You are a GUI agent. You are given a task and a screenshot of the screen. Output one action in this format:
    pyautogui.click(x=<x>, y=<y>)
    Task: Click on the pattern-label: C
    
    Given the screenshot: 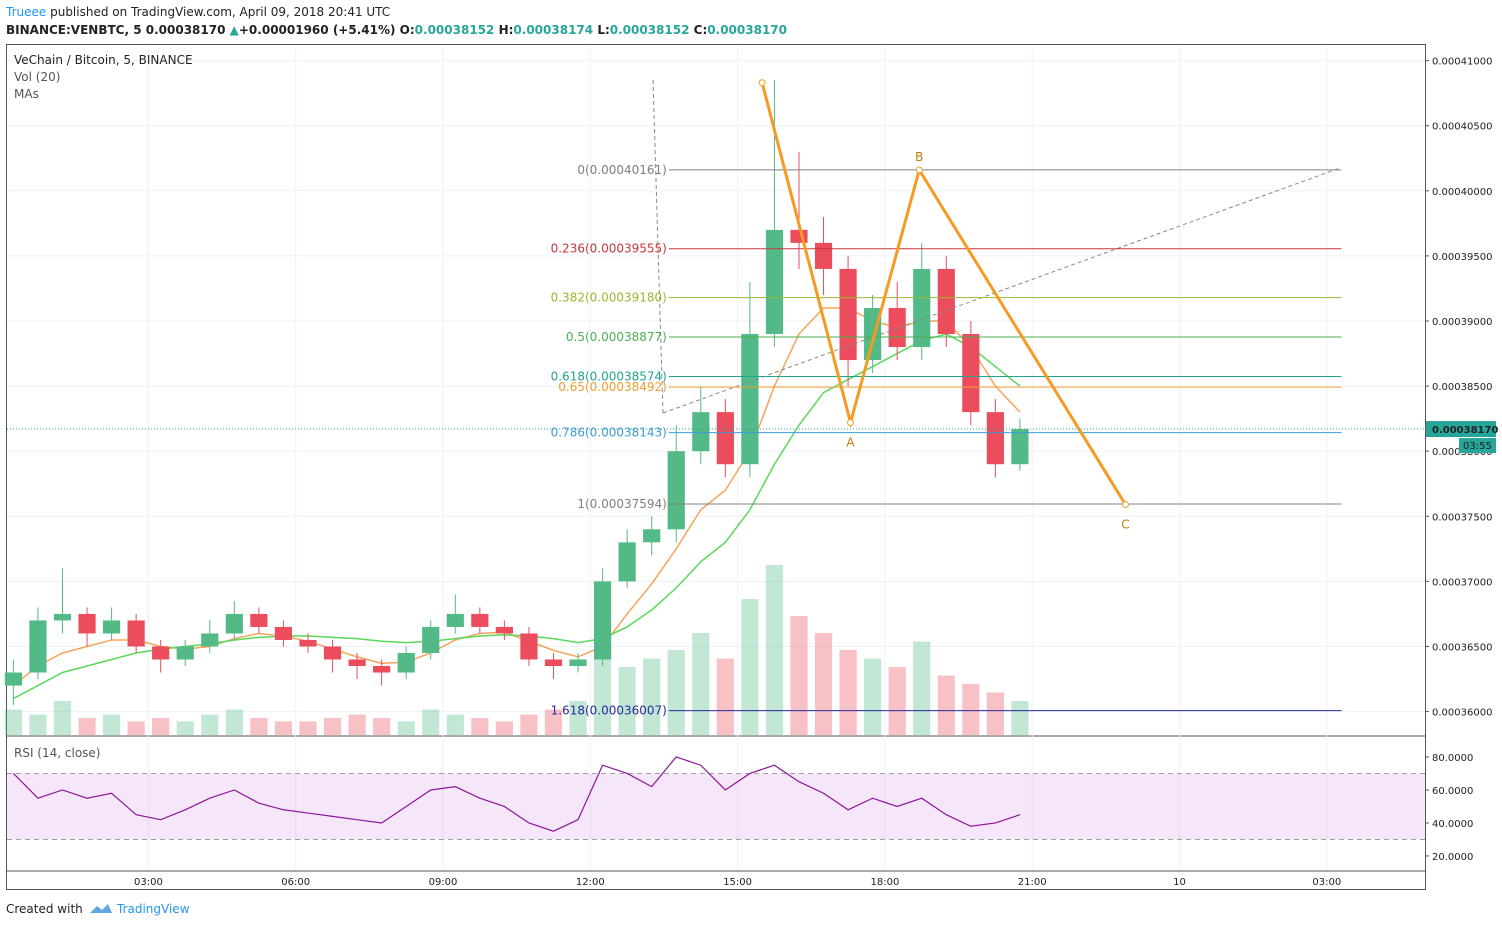 What is the action you would take?
    pyautogui.click(x=1125, y=525)
    